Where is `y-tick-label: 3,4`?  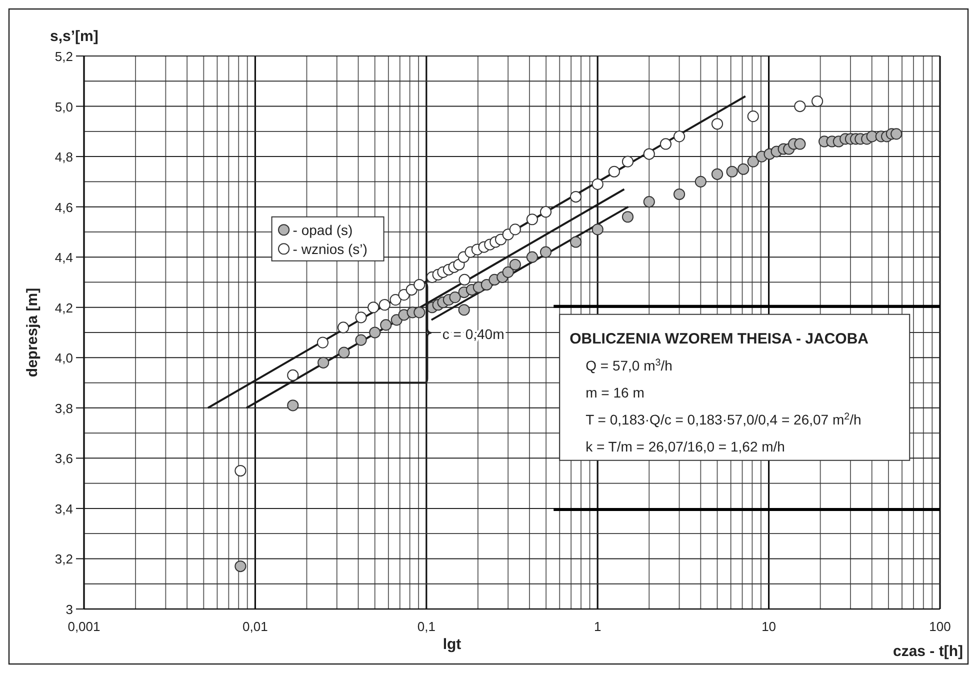
y-tick-label: 3,4 is located at coordinates (63, 508).